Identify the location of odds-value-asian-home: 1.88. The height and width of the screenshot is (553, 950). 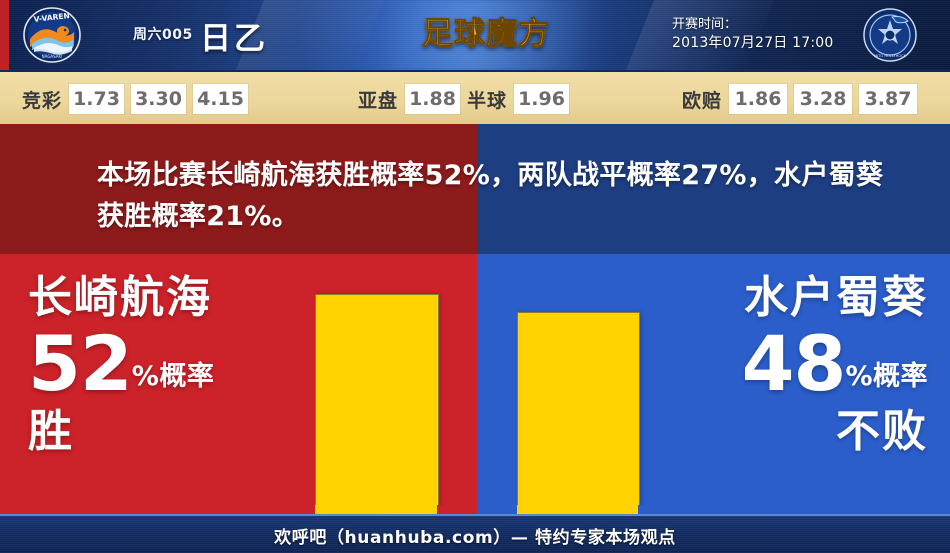
(433, 99).